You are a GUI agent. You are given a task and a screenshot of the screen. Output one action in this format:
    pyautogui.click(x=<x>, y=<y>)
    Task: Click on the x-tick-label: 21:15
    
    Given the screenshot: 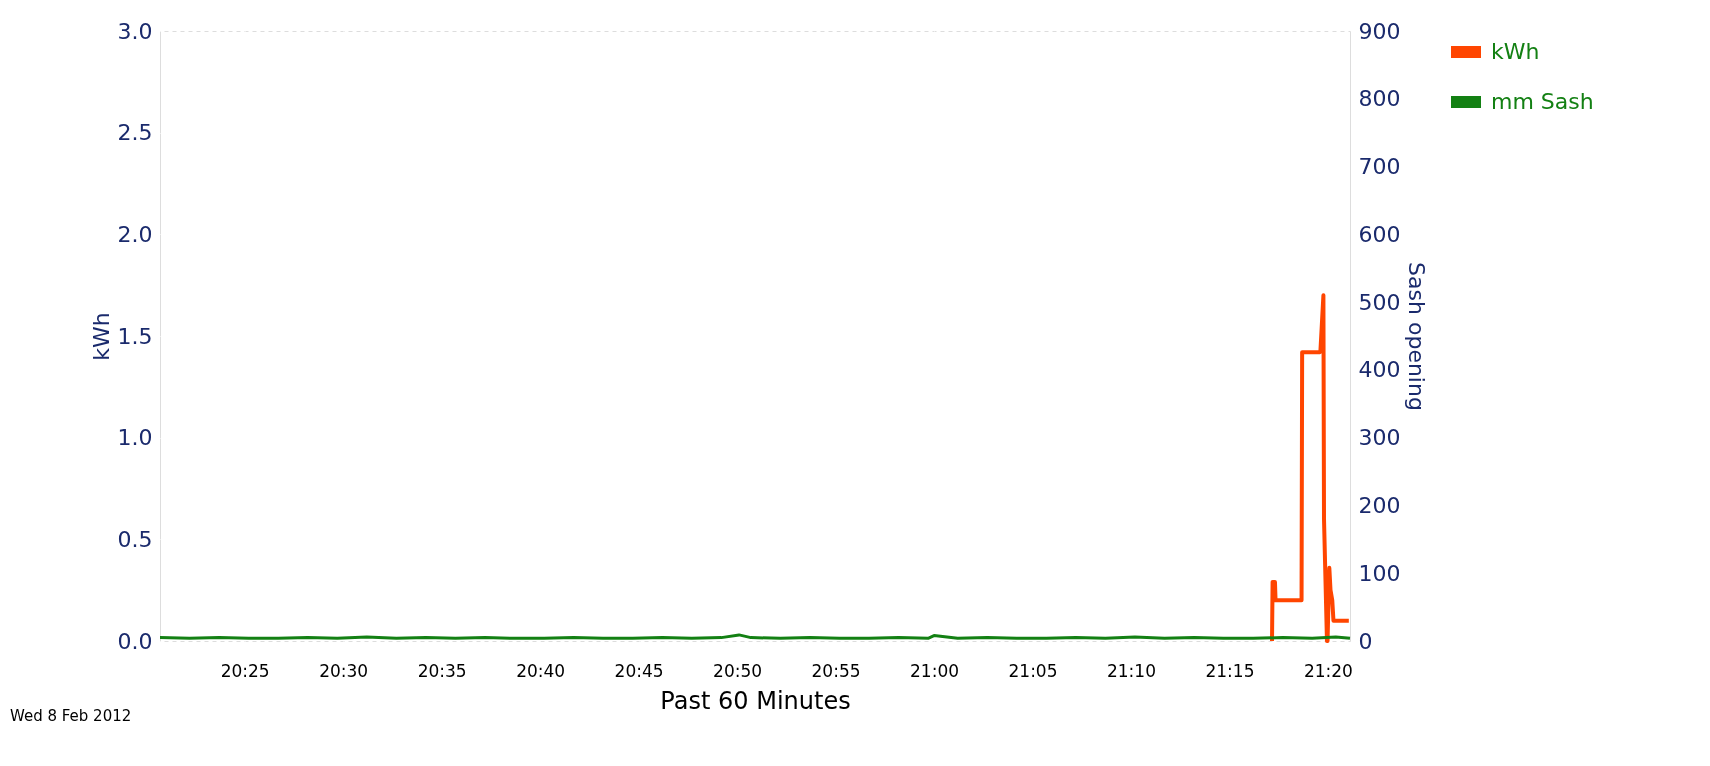 What is the action you would take?
    pyautogui.click(x=1230, y=670)
    